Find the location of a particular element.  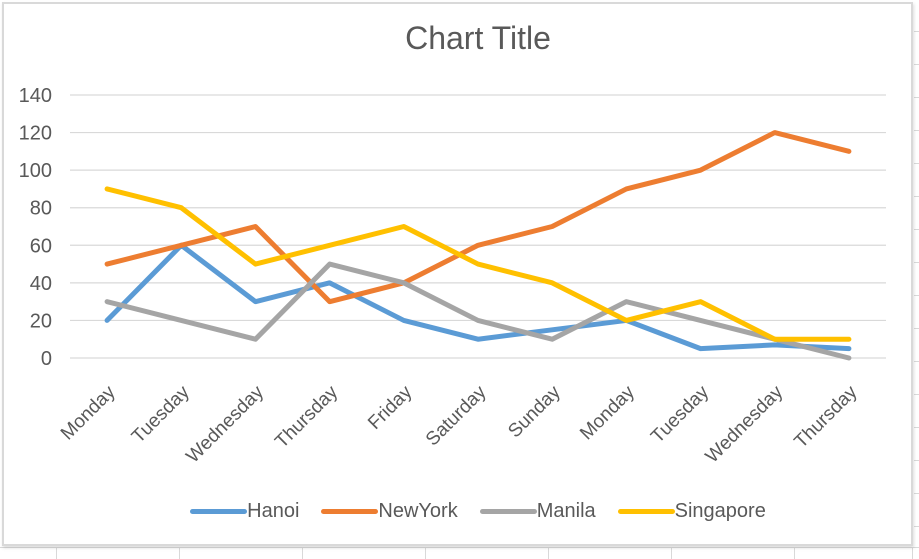

y-axis-label: 40 is located at coordinates (41, 284).